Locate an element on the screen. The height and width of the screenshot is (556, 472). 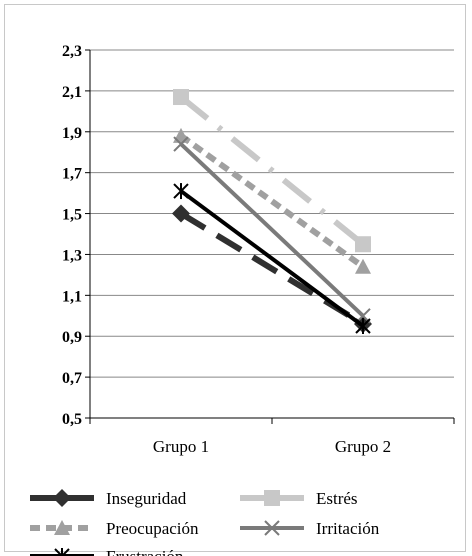
x-axis: Grupo 1 Grupo 2 is located at coordinates (272, 436).